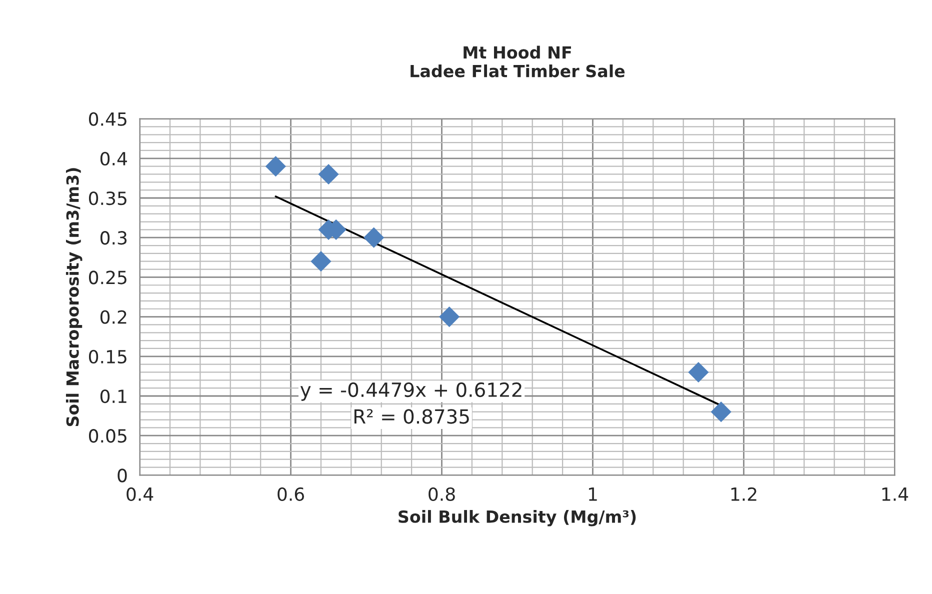 The height and width of the screenshot is (594, 932). What do you see at coordinates (107, 357) in the screenshot?
I see `y-tick-label: 0.15` at bounding box center [107, 357].